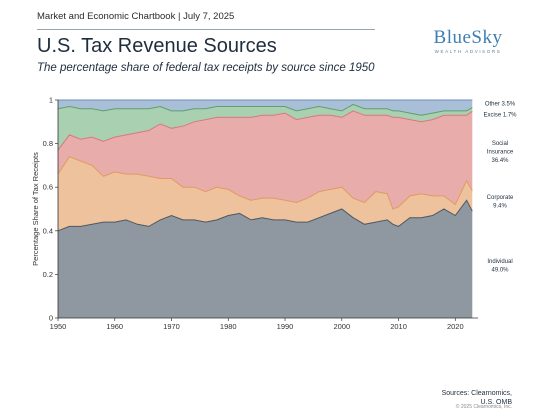  Describe the element at coordinates (51, 318) in the screenshot. I see `y-tick-label: 0` at that location.